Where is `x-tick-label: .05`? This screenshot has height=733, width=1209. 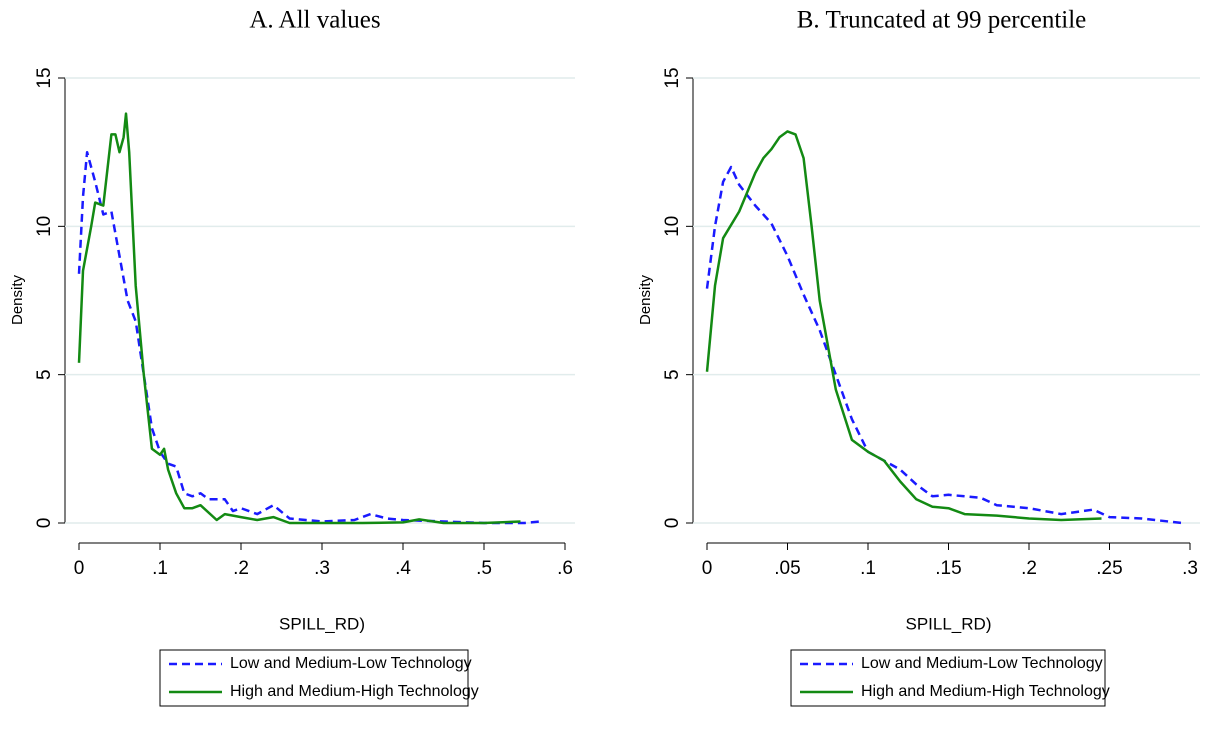
x-tick-label: .05 is located at coordinates (787, 568).